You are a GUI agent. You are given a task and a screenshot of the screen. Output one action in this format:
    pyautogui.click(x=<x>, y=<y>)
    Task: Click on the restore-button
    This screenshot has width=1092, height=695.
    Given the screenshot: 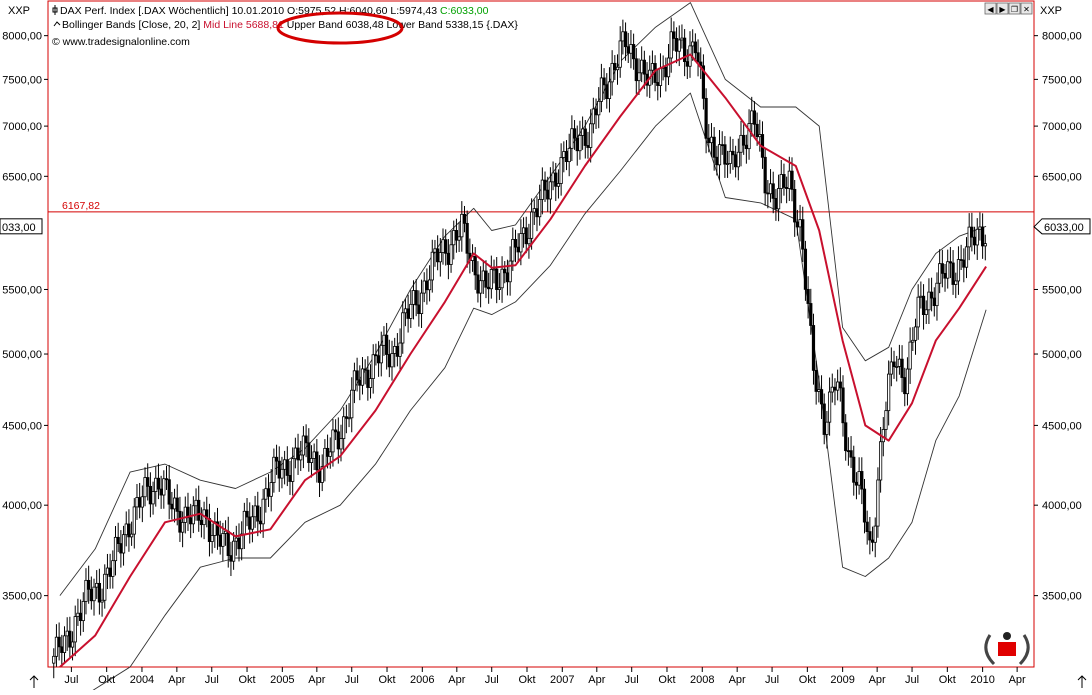 What is the action you would take?
    pyautogui.click(x=1014, y=8)
    